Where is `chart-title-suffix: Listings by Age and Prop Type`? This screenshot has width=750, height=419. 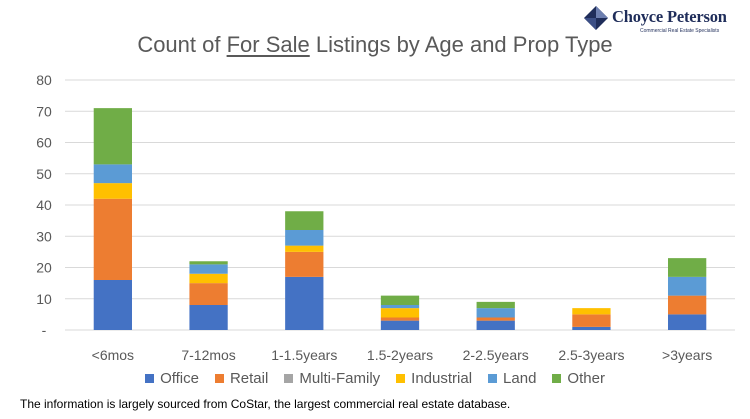
chart-title-suffix: Listings by Age and Prop Type is located at coordinates (461, 44).